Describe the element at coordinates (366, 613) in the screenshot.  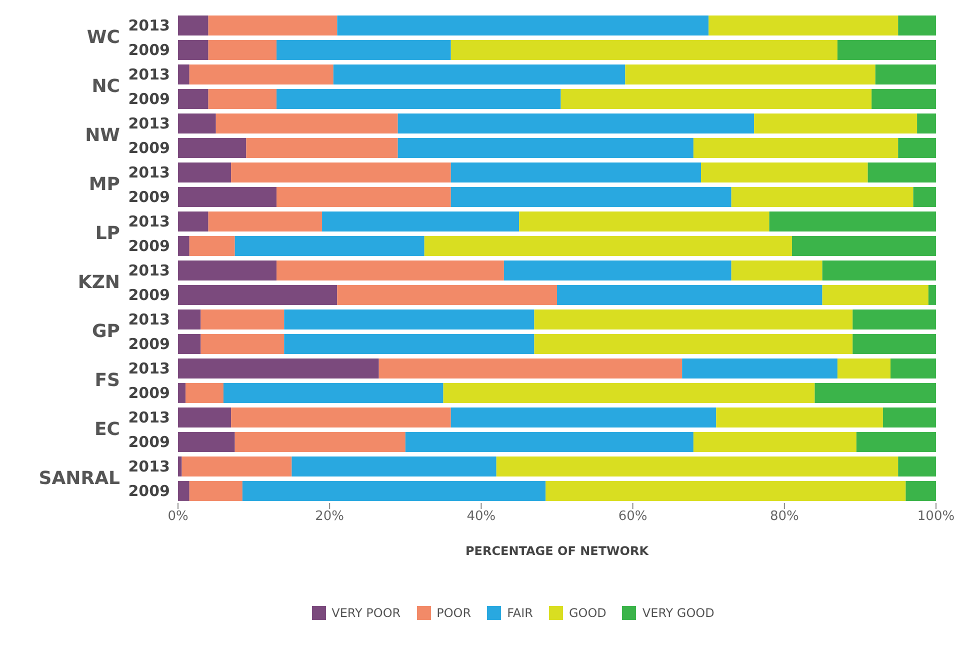
I see `legend-label: VERY POOR` at that location.